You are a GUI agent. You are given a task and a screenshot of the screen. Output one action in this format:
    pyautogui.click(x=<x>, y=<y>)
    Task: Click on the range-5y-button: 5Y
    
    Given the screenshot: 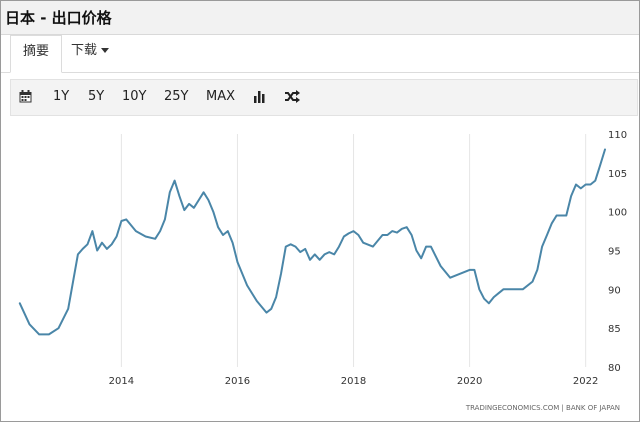 What is the action you would take?
    pyautogui.click(x=96, y=96)
    